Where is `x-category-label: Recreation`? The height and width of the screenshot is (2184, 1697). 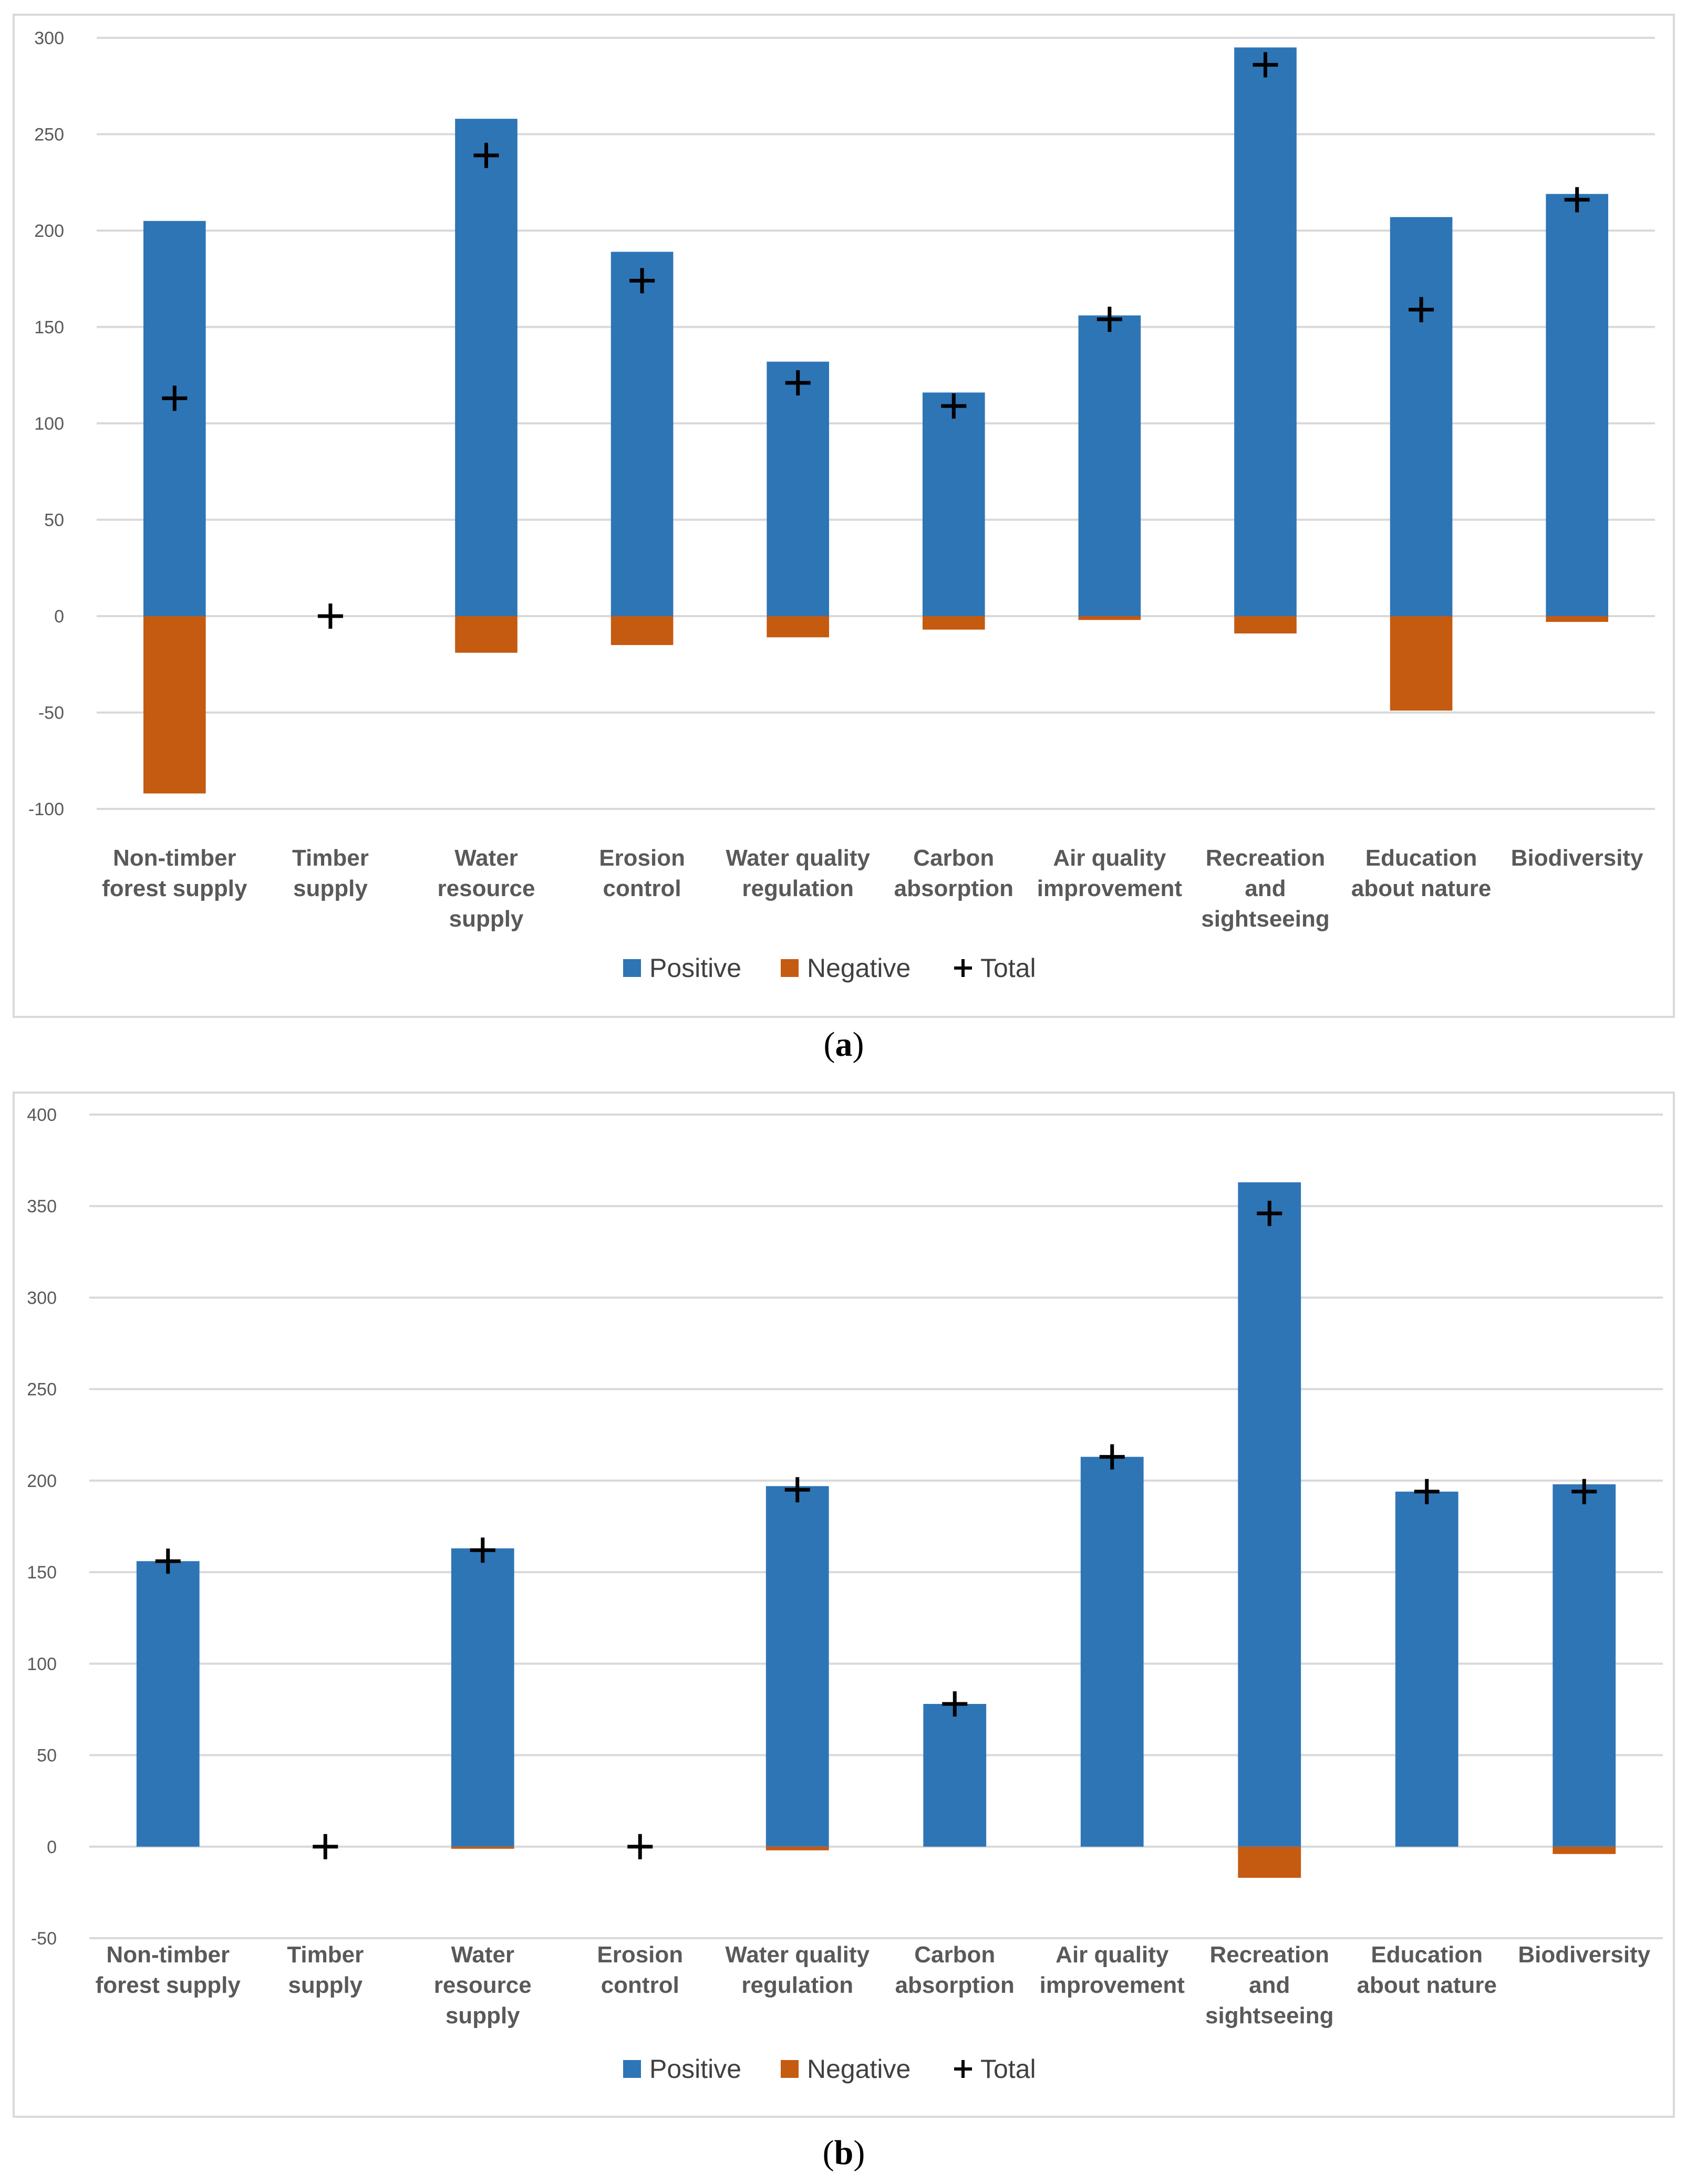 x-category-label: Recreation is located at coordinates (1265, 858).